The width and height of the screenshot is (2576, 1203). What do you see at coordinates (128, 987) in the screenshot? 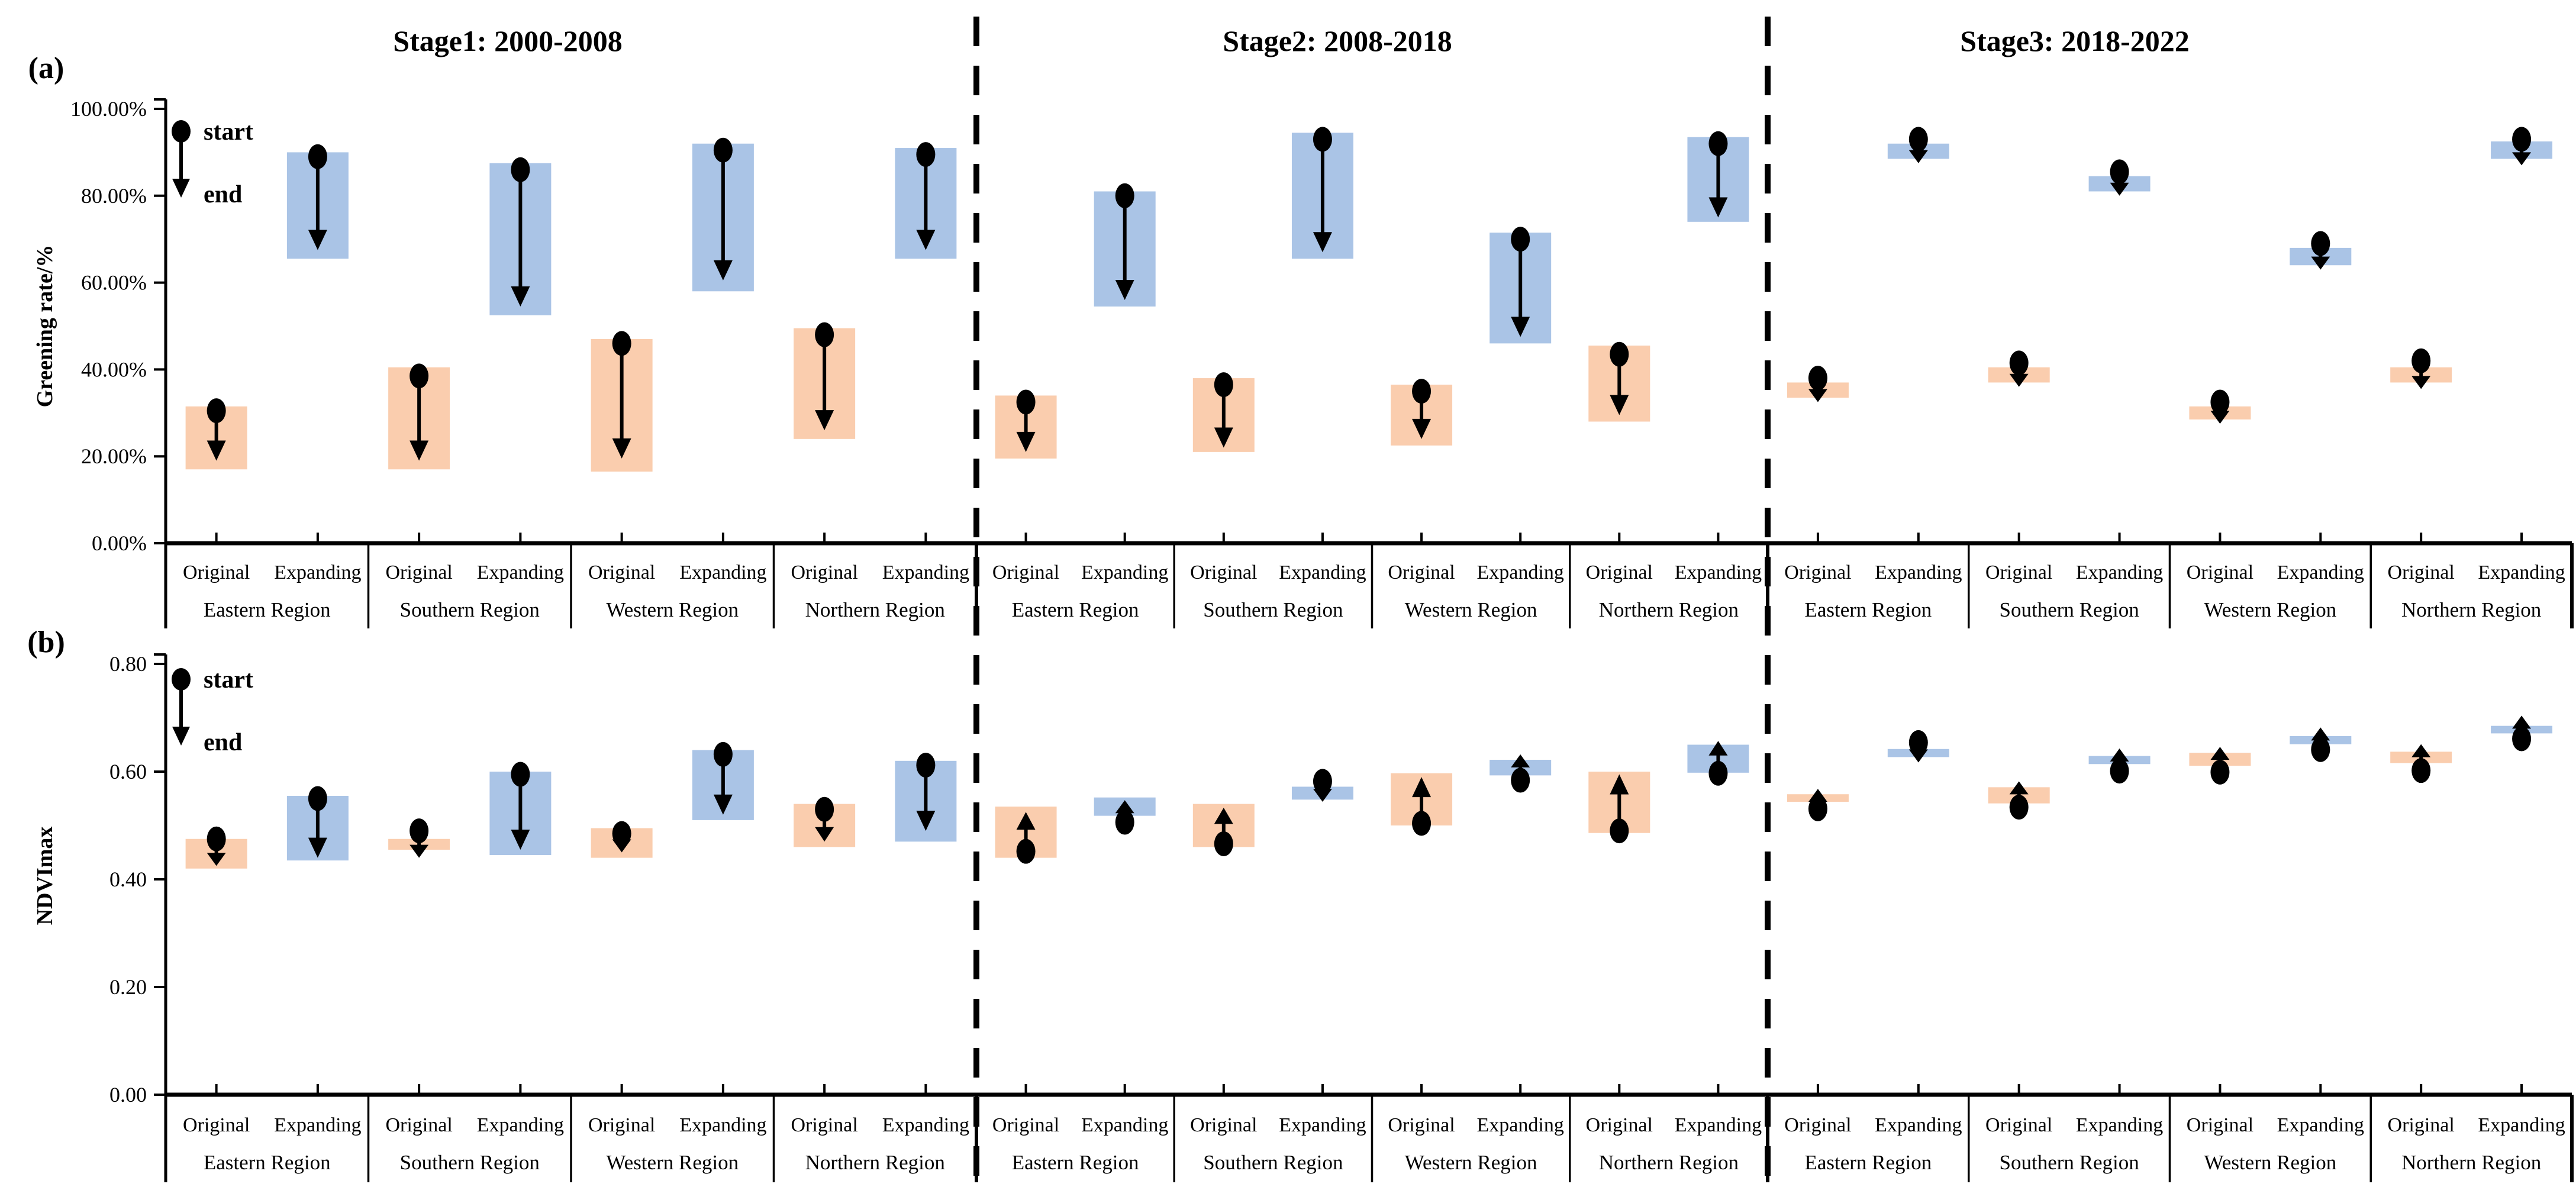
I see `y-tick-label: 0.20` at bounding box center [128, 987].